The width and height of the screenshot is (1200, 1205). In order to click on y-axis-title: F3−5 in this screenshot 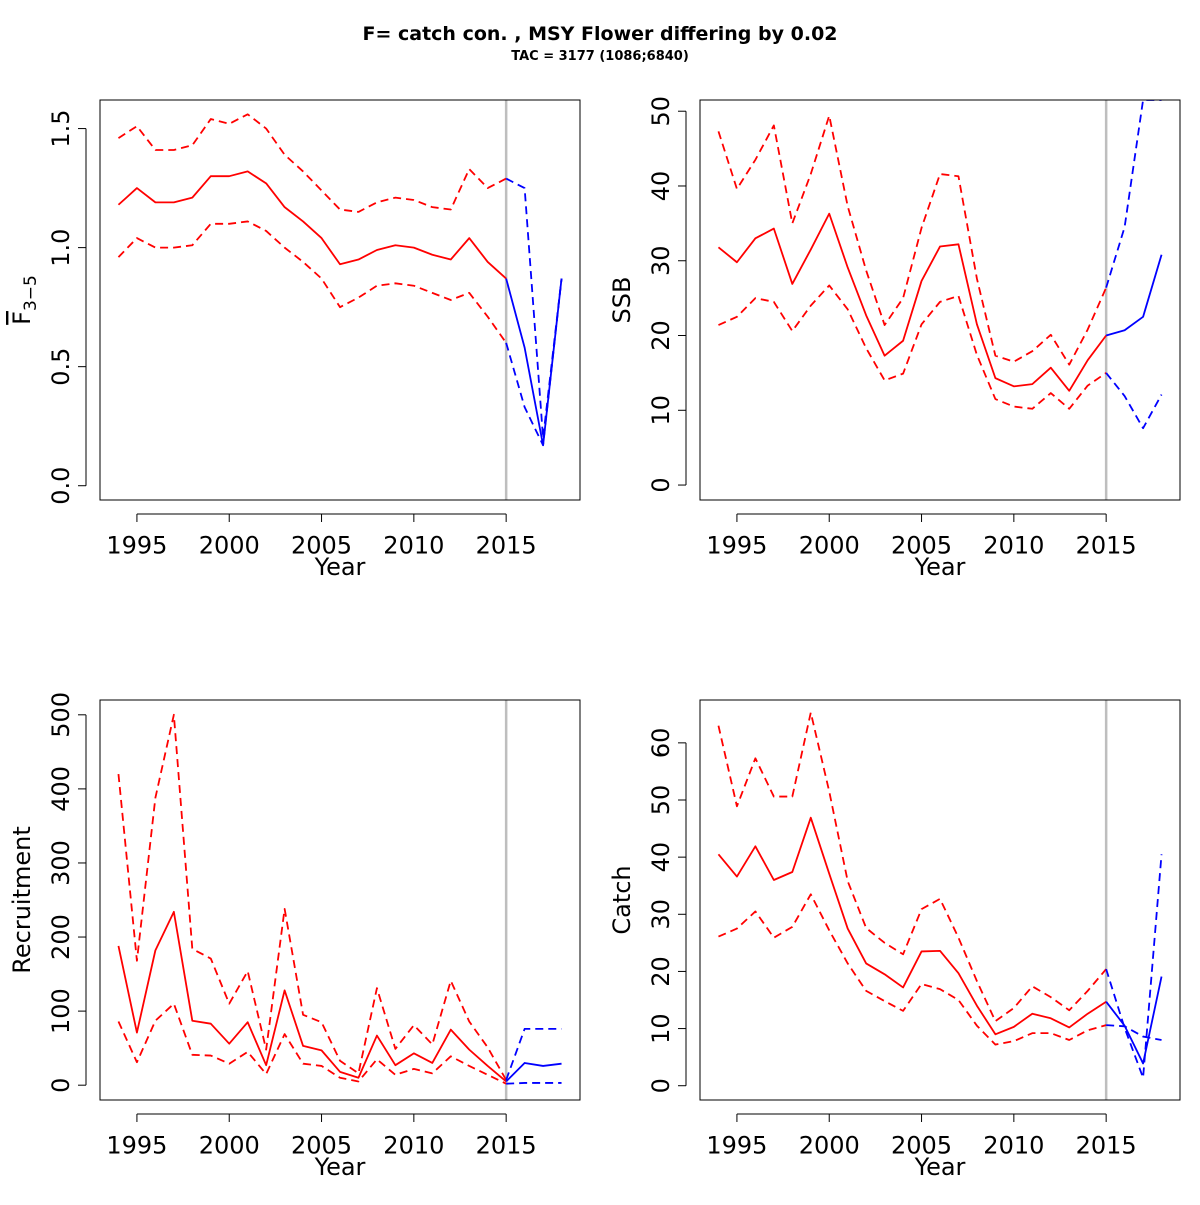, I will do `click(24, 300)`.